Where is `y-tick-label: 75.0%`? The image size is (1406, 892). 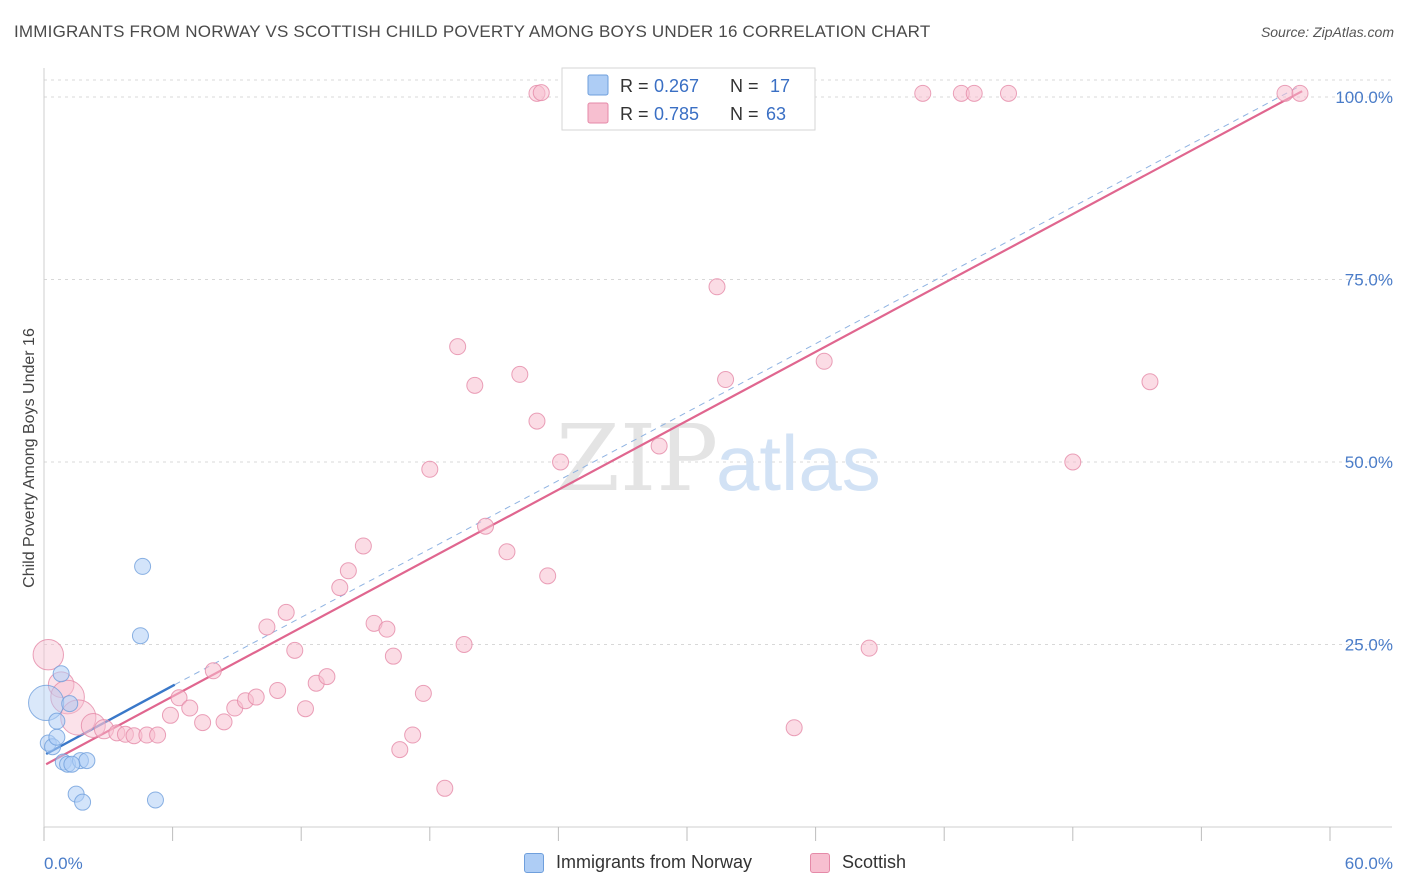 y-tick-label: 75.0% is located at coordinates (1369, 280).